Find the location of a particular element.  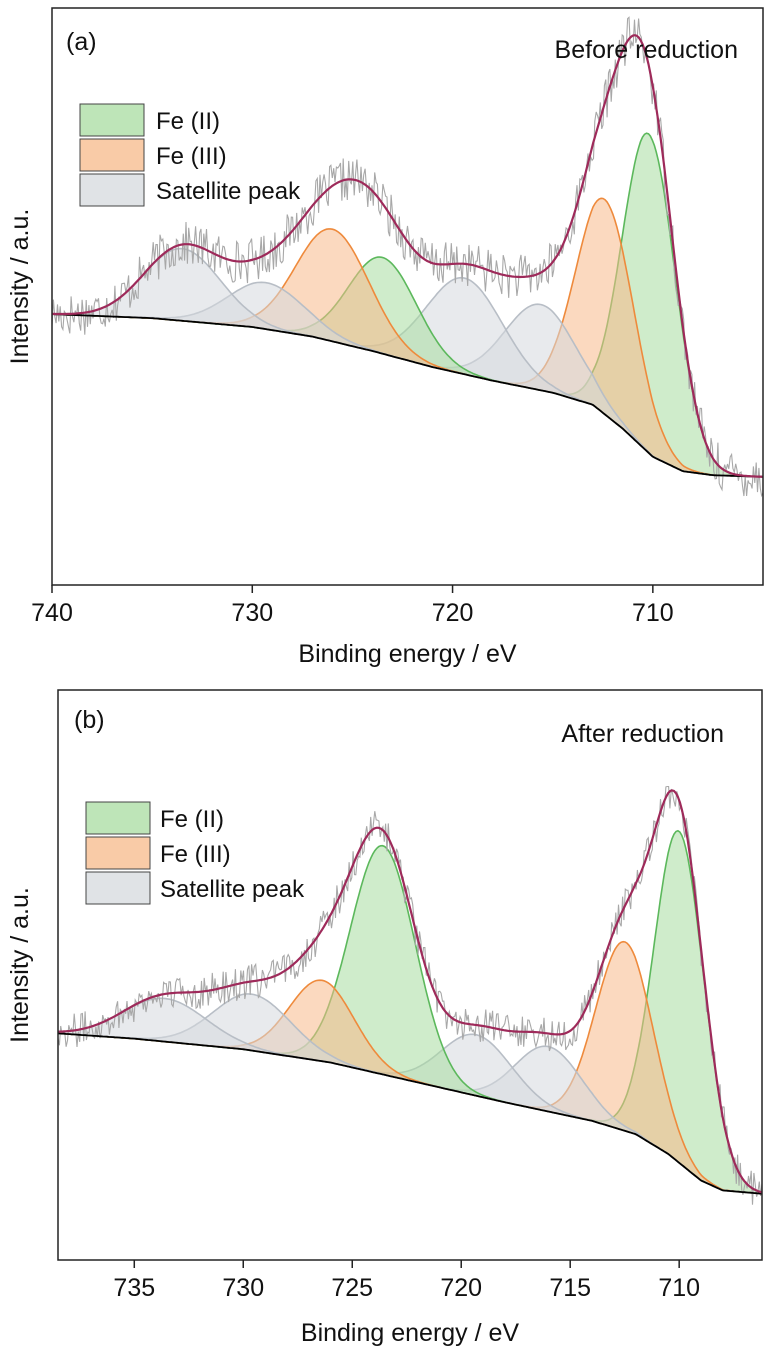

chart-b-xtick-label-725: 725 is located at coordinates (352, 1288).